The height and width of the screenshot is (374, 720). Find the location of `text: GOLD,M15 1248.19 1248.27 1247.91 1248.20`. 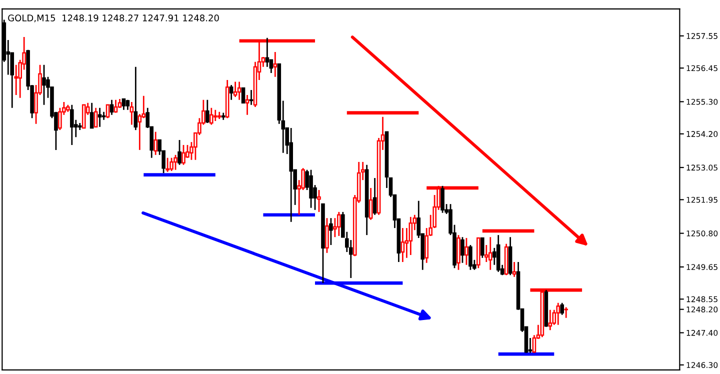

text: GOLD,M15 1248.19 1248.27 1247.91 1248.20 is located at coordinates (113, 18).